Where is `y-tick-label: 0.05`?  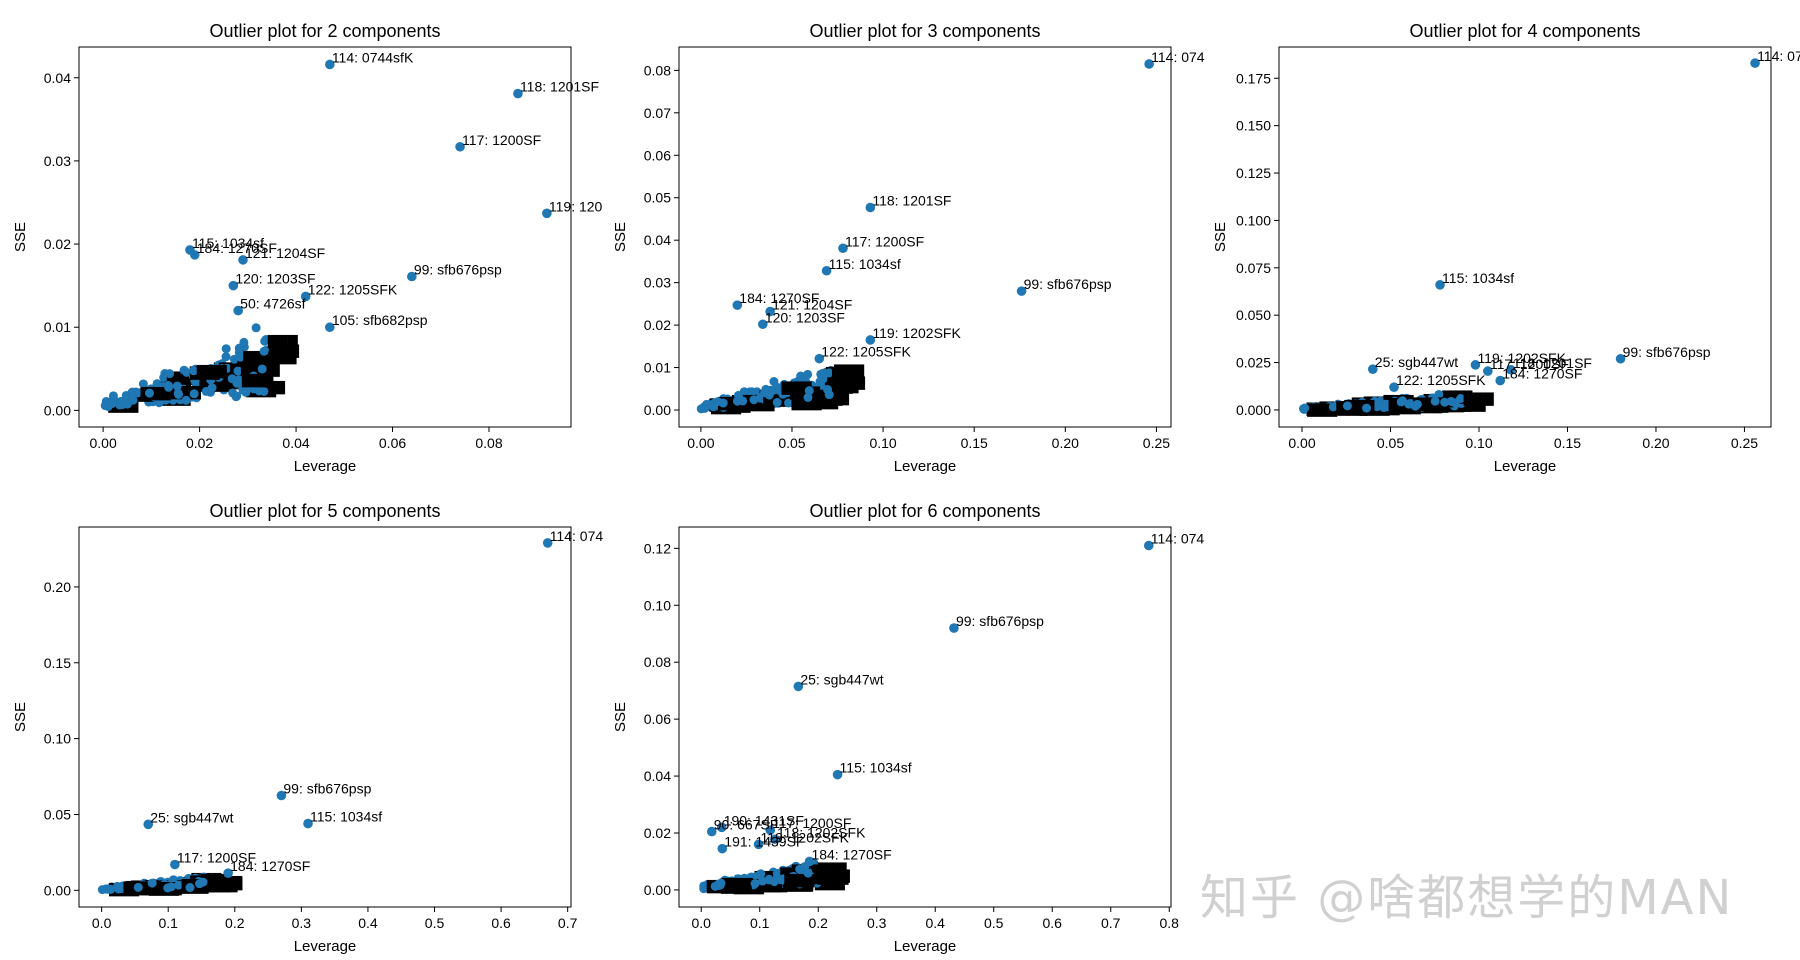 y-tick-label: 0.05 is located at coordinates (657, 198).